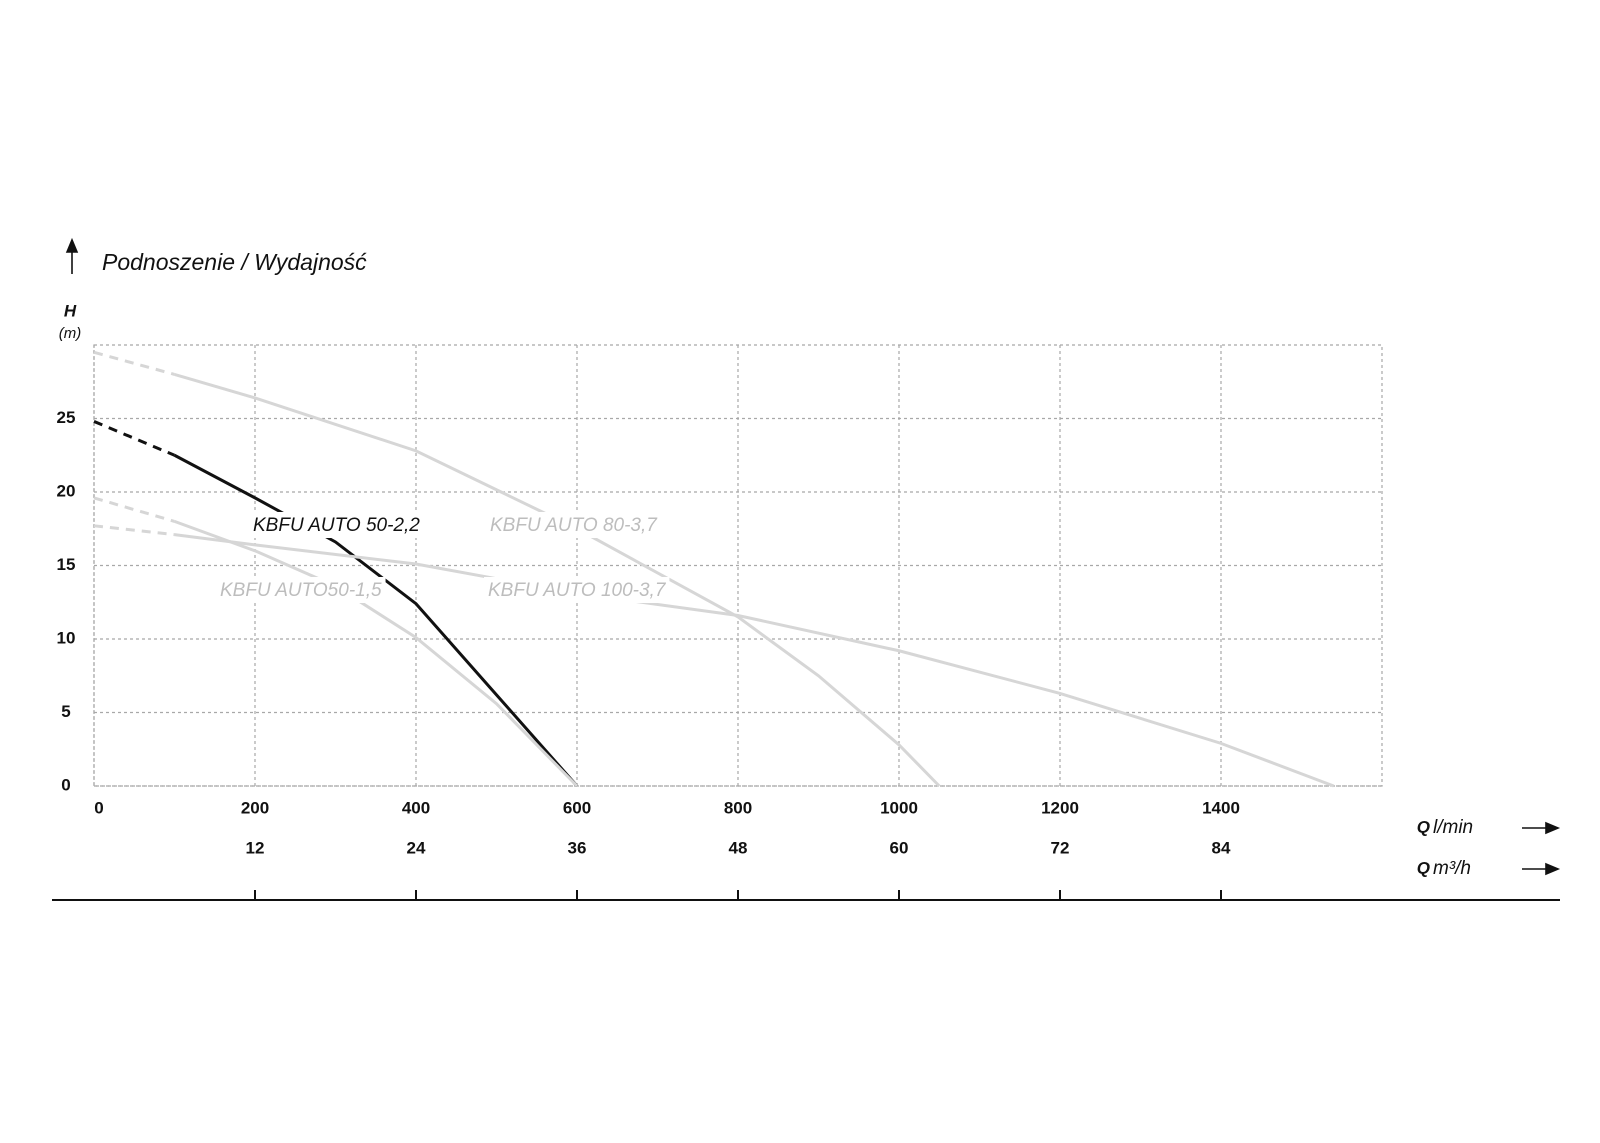 The width and height of the screenshot is (1600, 1143). I want to click on x2-tick-label: 48, so click(738, 847).